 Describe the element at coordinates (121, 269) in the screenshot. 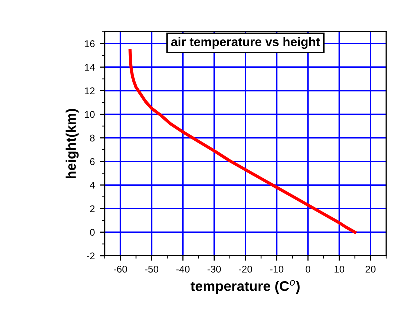

I see `x-tick-label: -60` at that location.